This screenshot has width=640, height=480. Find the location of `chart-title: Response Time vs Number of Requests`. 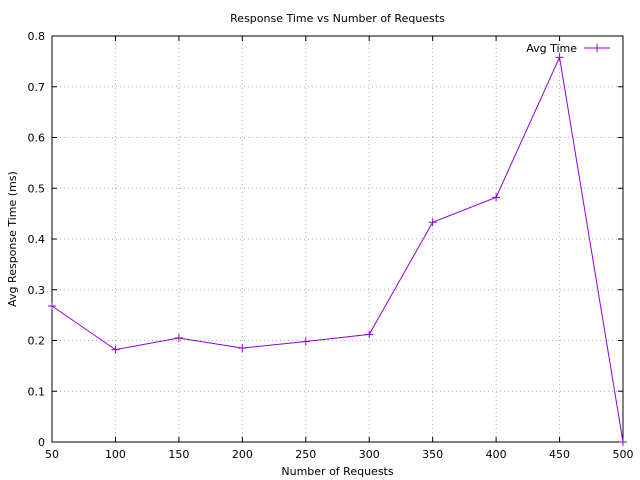

chart-title: Response Time vs Number of Requests is located at coordinates (337, 18).